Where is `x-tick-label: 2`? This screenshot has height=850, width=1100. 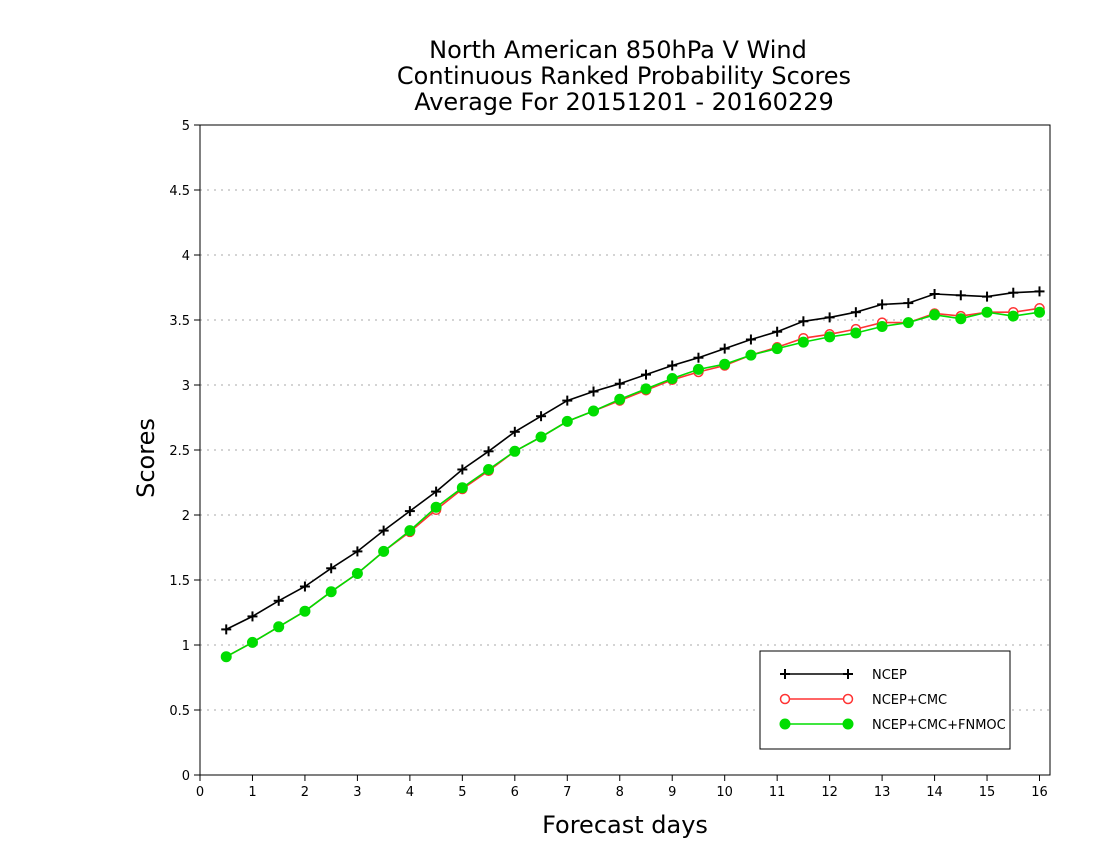 x-tick-label: 2 is located at coordinates (305, 792).